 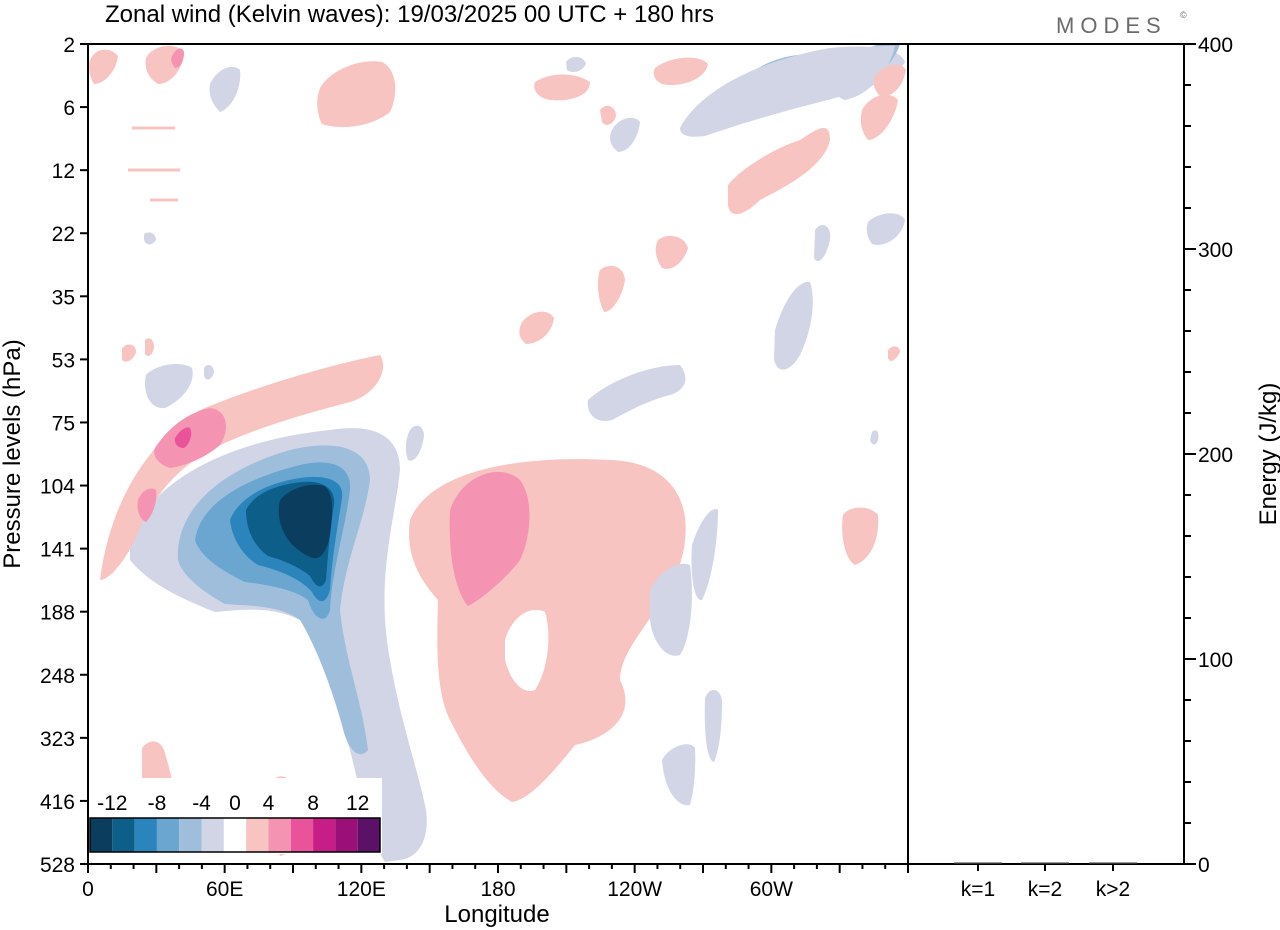 What do you see at coordinates (1215, 45) in the screenshot?
I see `energy-tick-label: 400` at bounding box center [1215, 45].